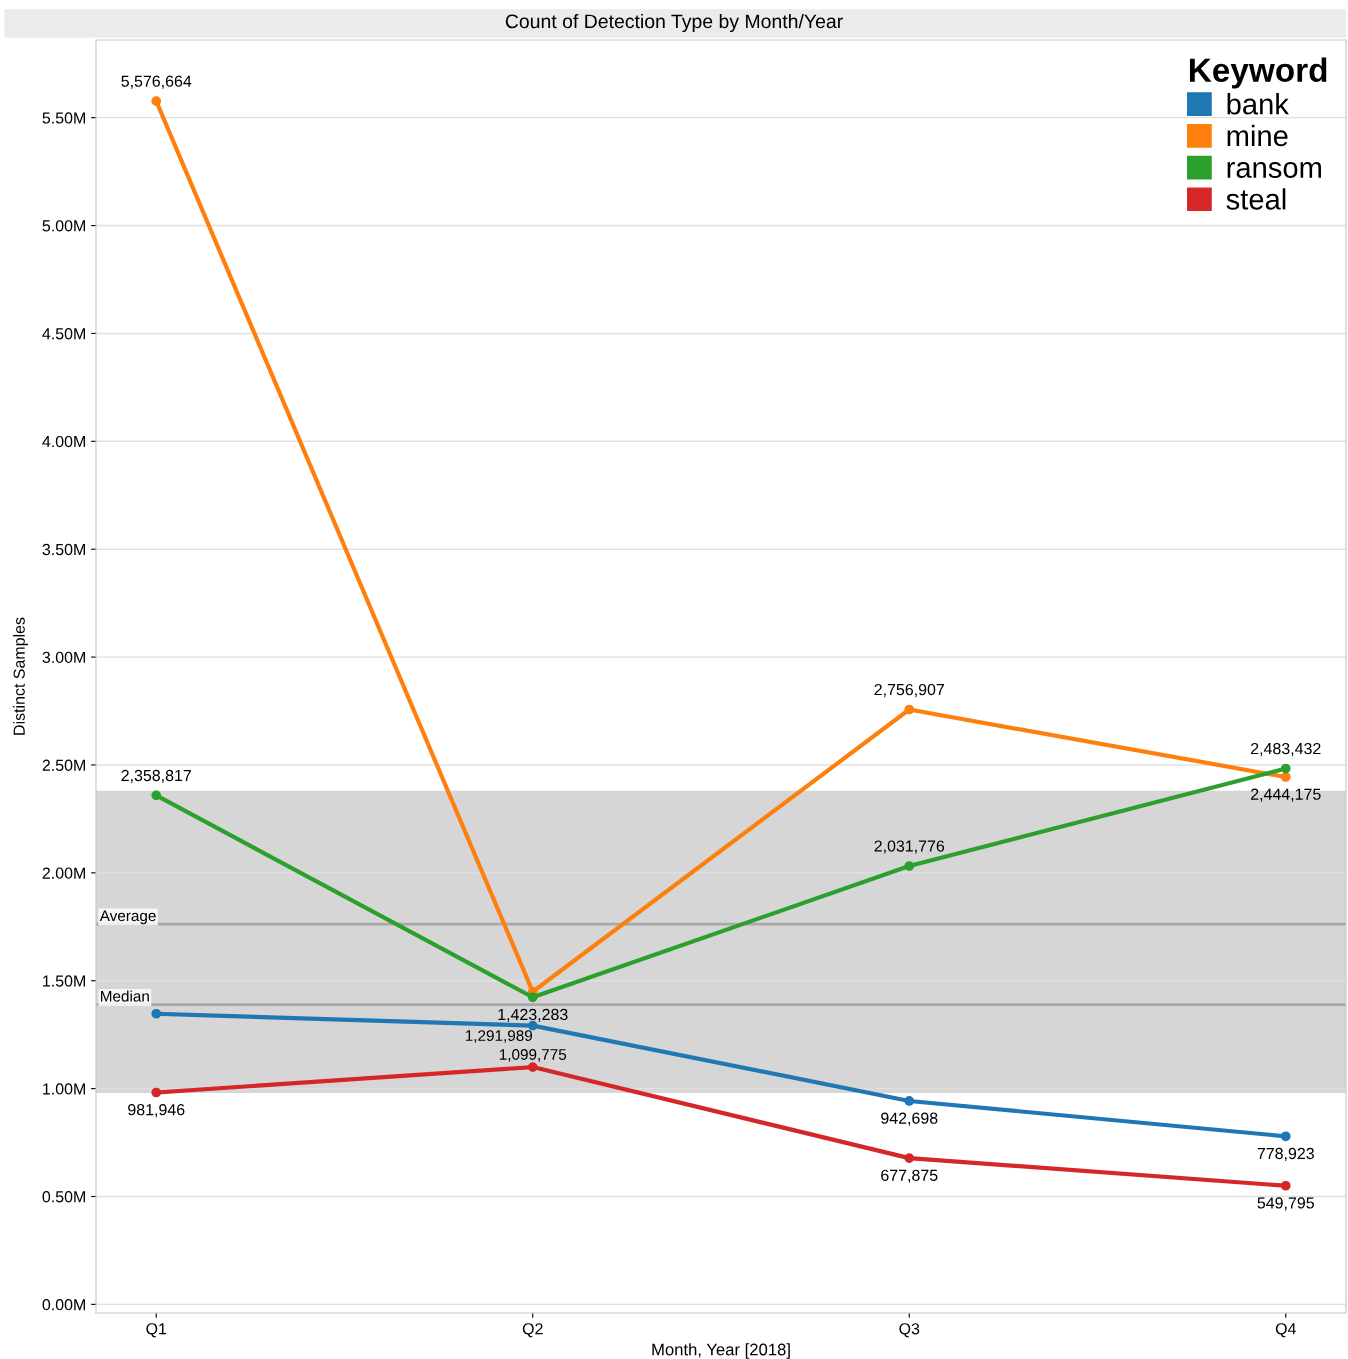 The width and height of the screenshot is (1348, 1359). I want to click on data-label: 549,795, so click(1285, 1204).